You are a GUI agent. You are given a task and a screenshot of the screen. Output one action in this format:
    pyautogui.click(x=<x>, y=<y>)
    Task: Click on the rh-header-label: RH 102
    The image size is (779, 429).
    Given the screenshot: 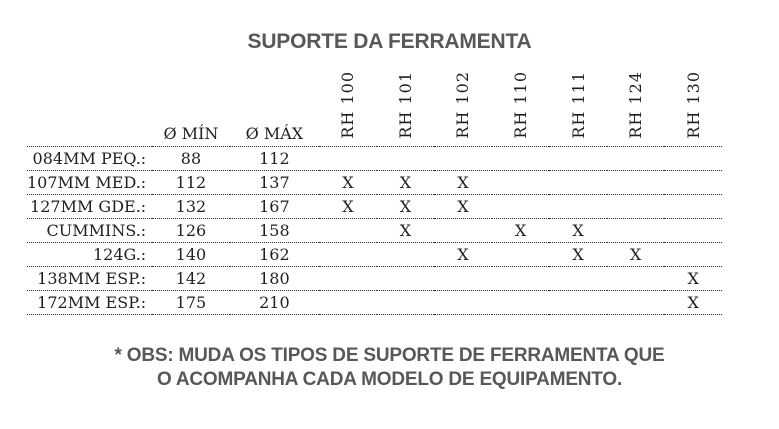 What is the action you would take?
    pyautogui.click(x=463, y=105)
    